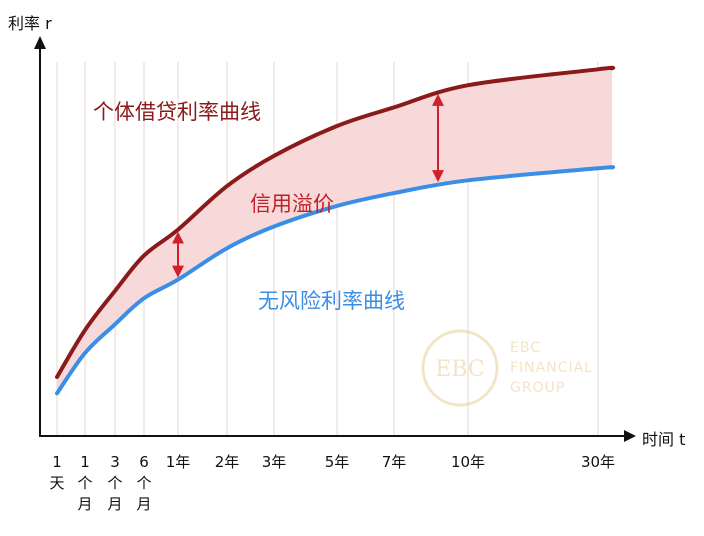  I want to click on svg-text: EBC, so click(459, 369).